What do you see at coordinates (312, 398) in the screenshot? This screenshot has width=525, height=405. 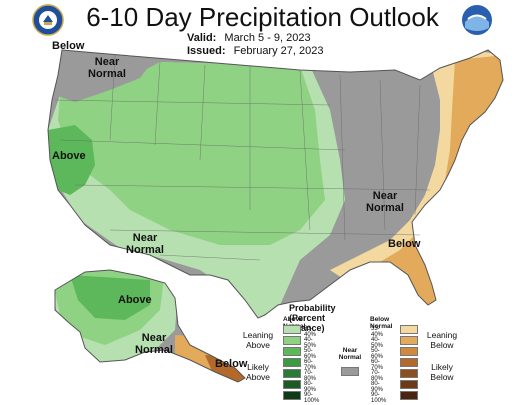 I see `legend-above-range: 90-100%` at bounding box center [312, 398].